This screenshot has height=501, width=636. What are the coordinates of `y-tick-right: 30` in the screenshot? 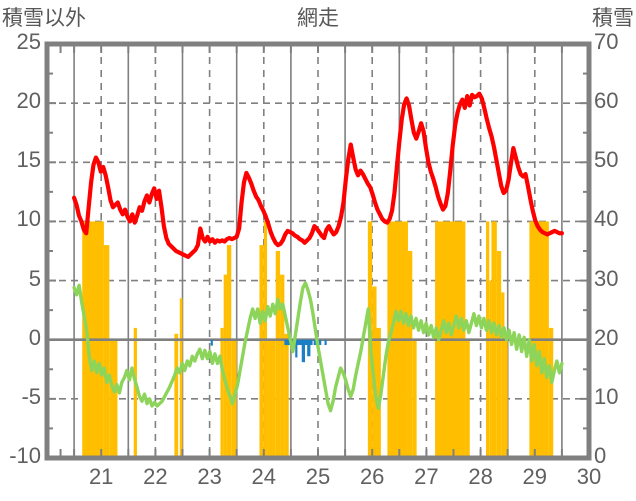 It's located at (606, 278).